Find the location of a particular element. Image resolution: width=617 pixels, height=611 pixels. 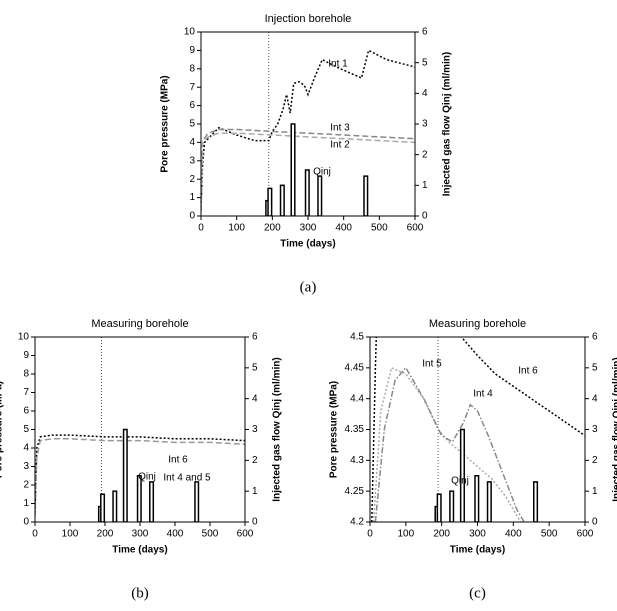

x-axis-label: Time (days) is located at coordinates (477, 550).